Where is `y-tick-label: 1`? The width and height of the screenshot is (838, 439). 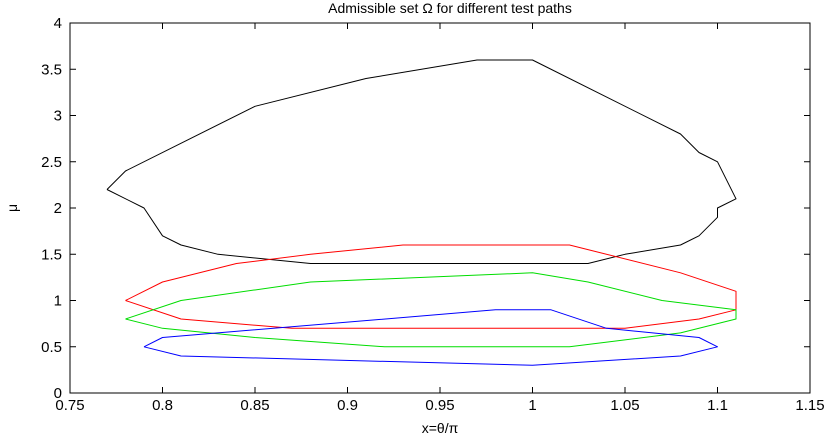 y-tick-label: 1 is located at coordinates (58, 301).